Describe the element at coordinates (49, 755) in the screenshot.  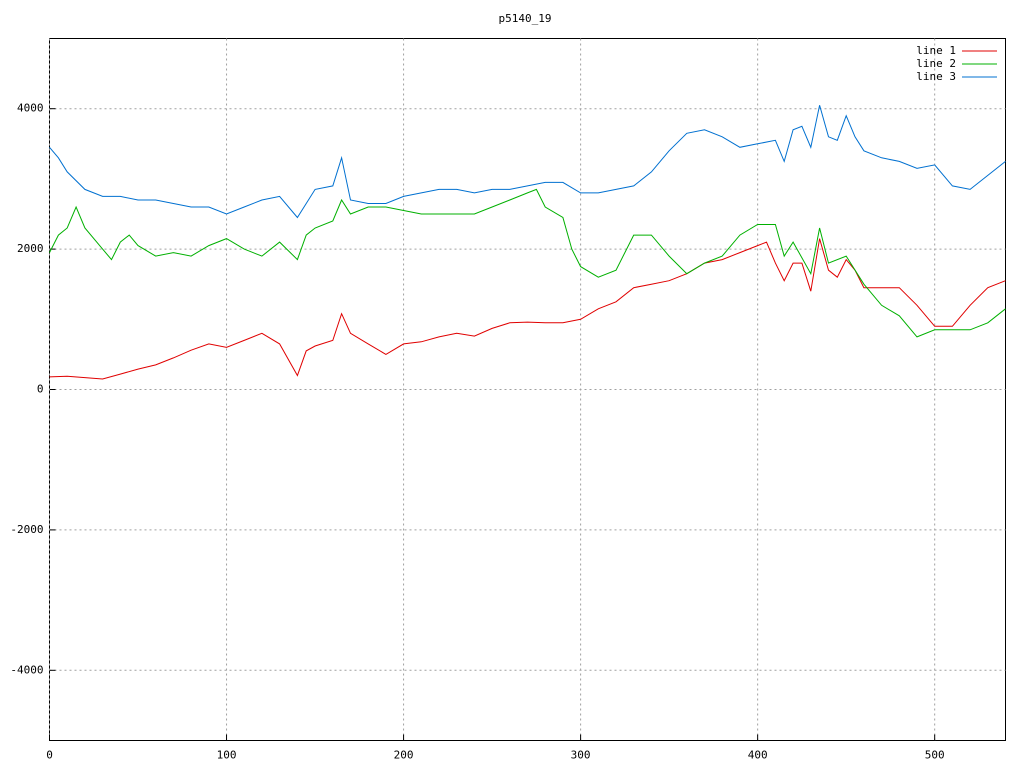
I see `x-tick-label: 0` at that location.